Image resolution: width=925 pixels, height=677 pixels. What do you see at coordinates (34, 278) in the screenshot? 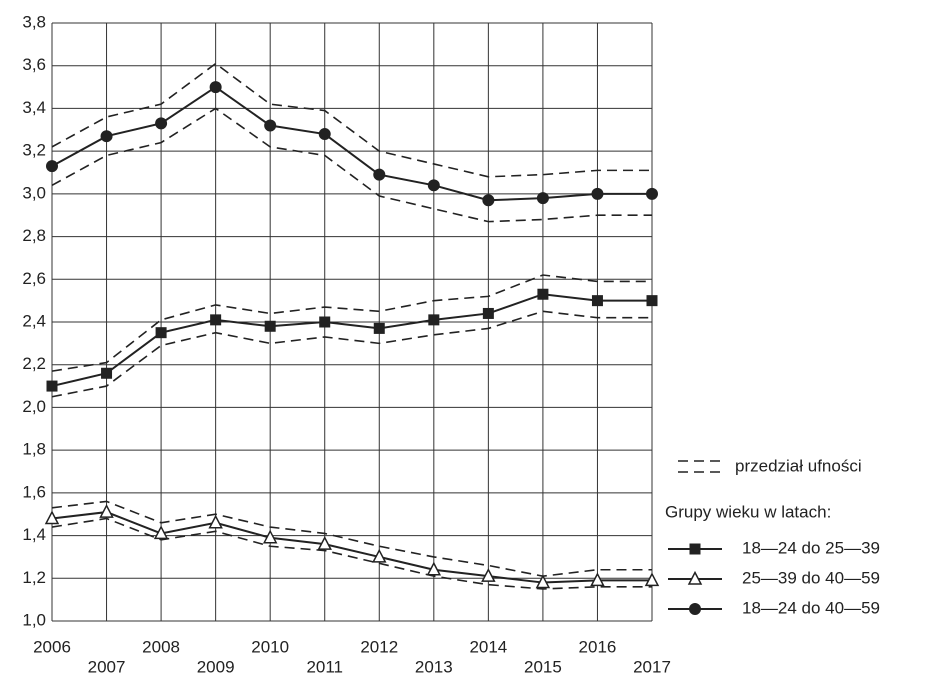
I see `y-tick-label: 2,6` at bounding box center [34, 278].